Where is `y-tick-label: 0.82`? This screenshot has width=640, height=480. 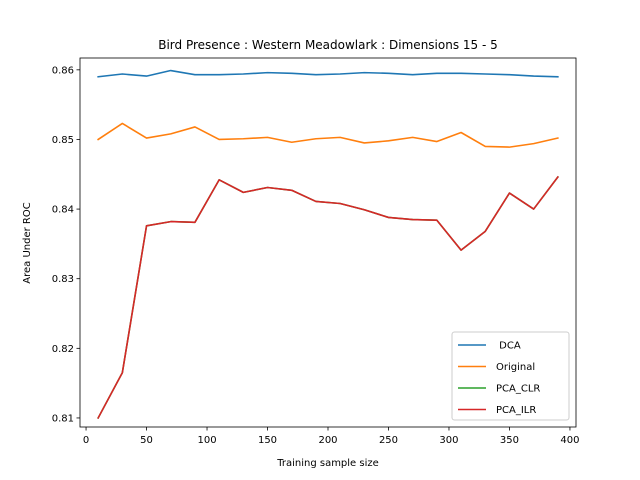 y-tick-label: 0.82 is located at coordinates (63, 349).